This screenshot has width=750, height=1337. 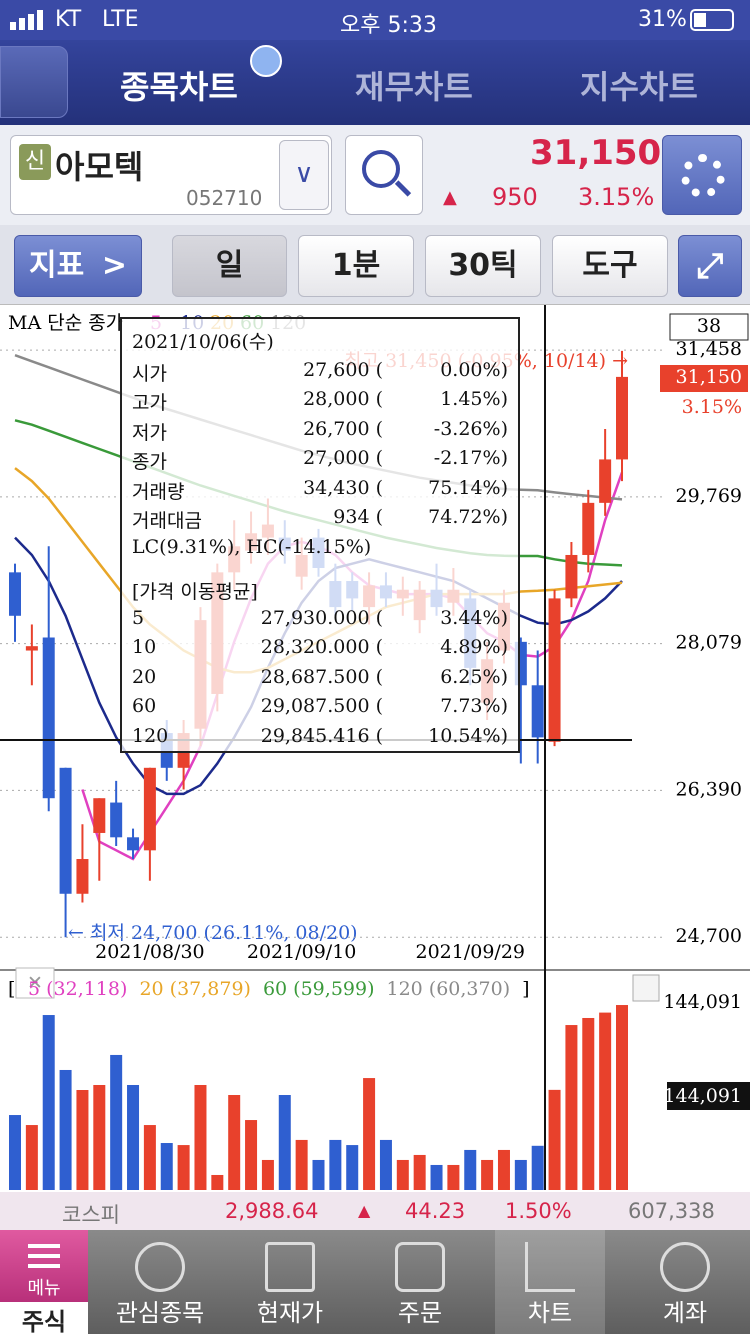 I want to click on tooltip-cell: 20, so click(x=144, y=676).